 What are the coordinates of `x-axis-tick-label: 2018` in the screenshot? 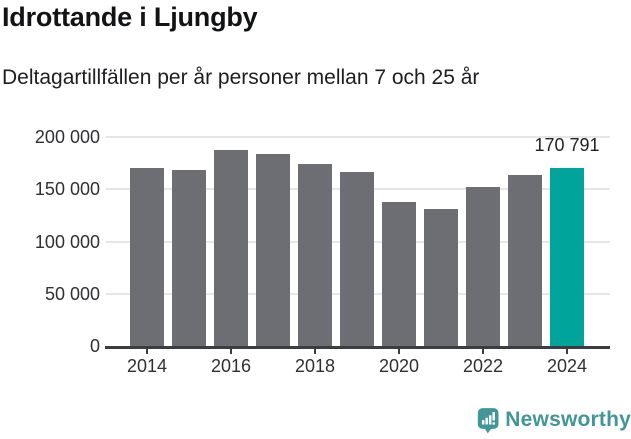 It's located at (315, 366).